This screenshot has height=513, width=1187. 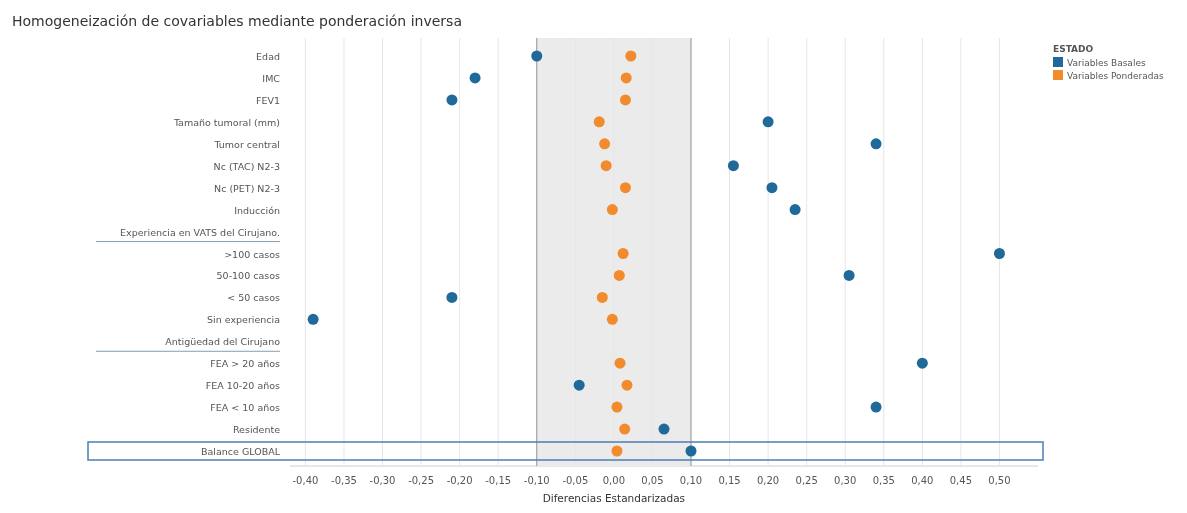 What do you see at coordinates (459, 480) in the screenshot?
I see `x-tick-label: -0,20` at bounding box center [459, 480].